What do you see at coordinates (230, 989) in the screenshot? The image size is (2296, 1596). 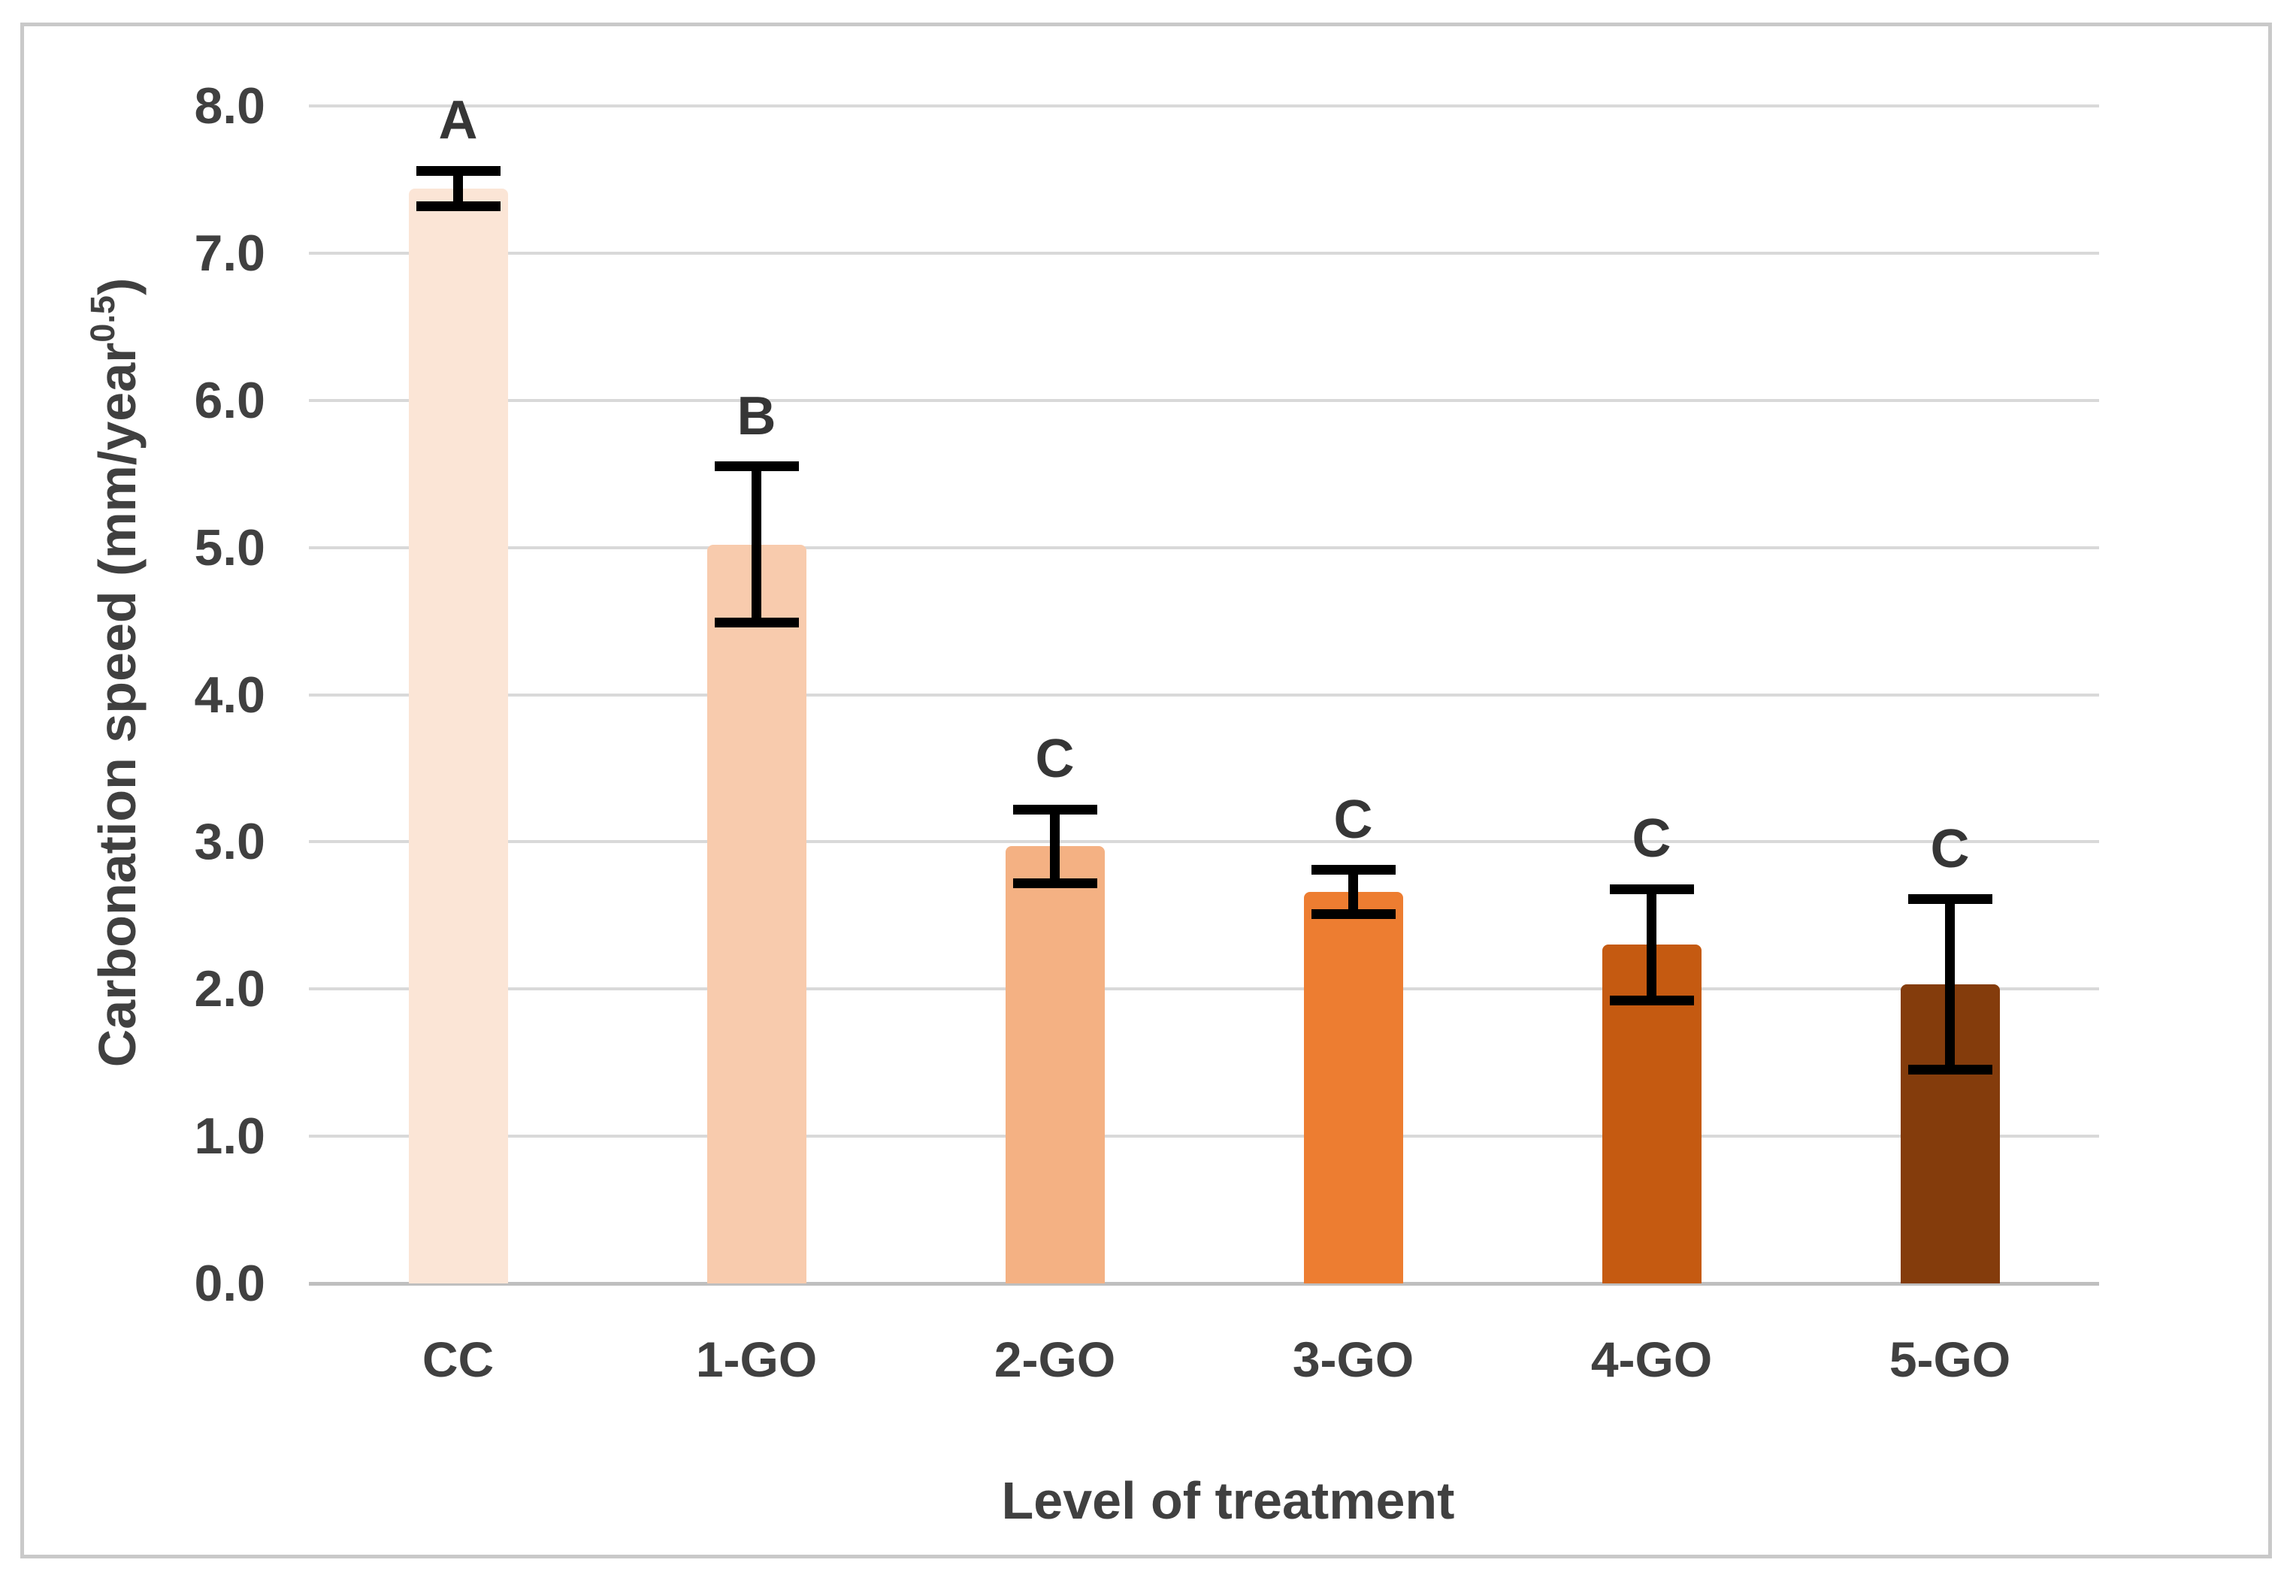 I see `y-tick-label: 2.0` at bounding box center [230, 989].